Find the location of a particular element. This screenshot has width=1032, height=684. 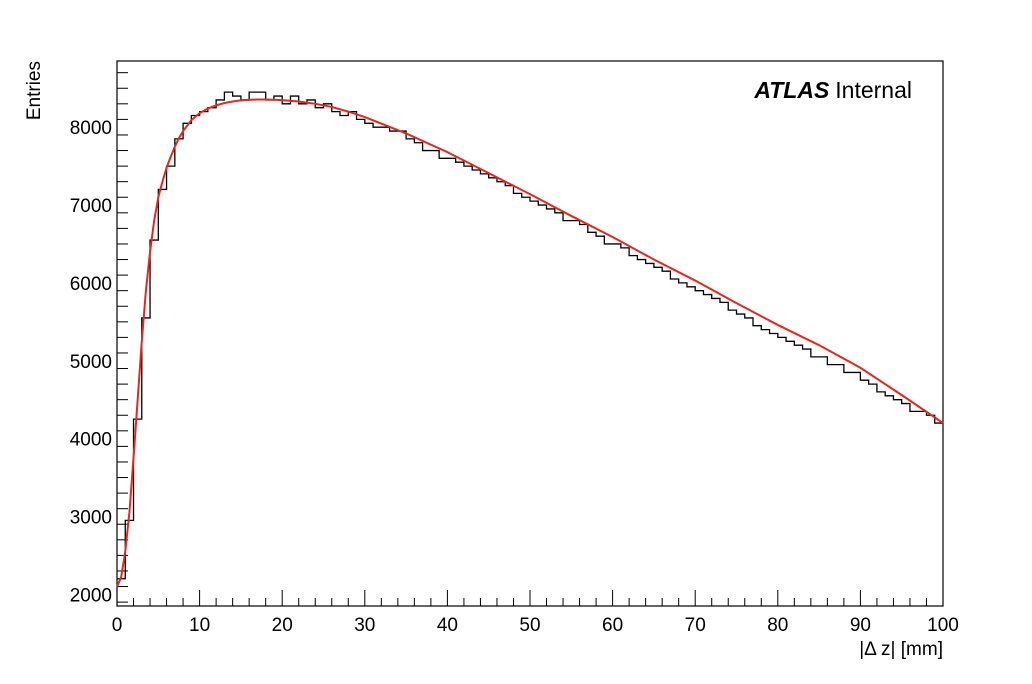

x-tick-label: 0 is located at coordinates (117, 625).